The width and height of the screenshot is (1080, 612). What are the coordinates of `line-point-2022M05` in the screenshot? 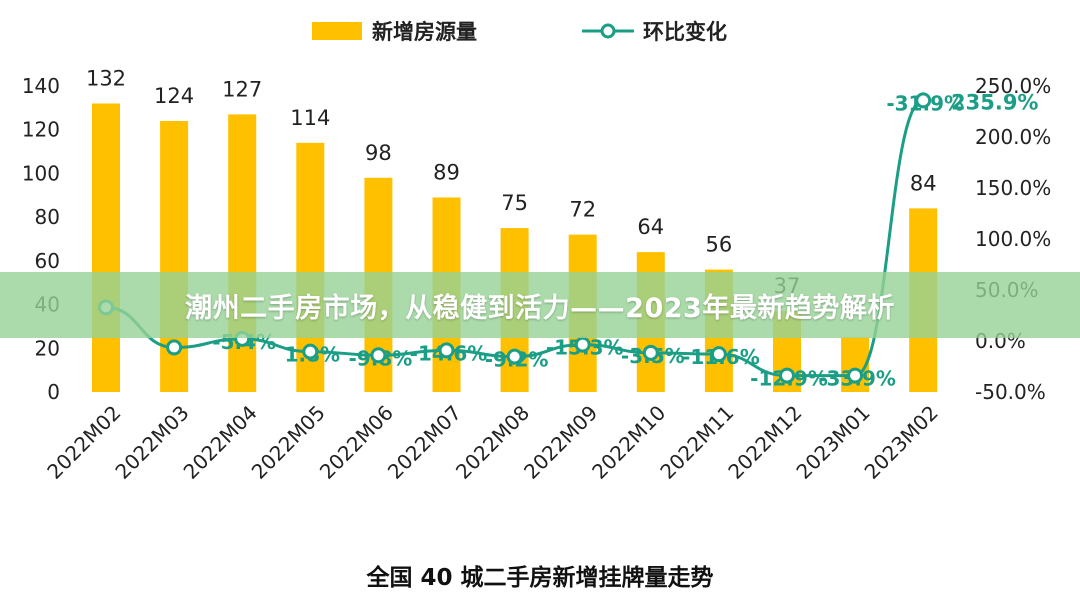 It's located at (310, 351).